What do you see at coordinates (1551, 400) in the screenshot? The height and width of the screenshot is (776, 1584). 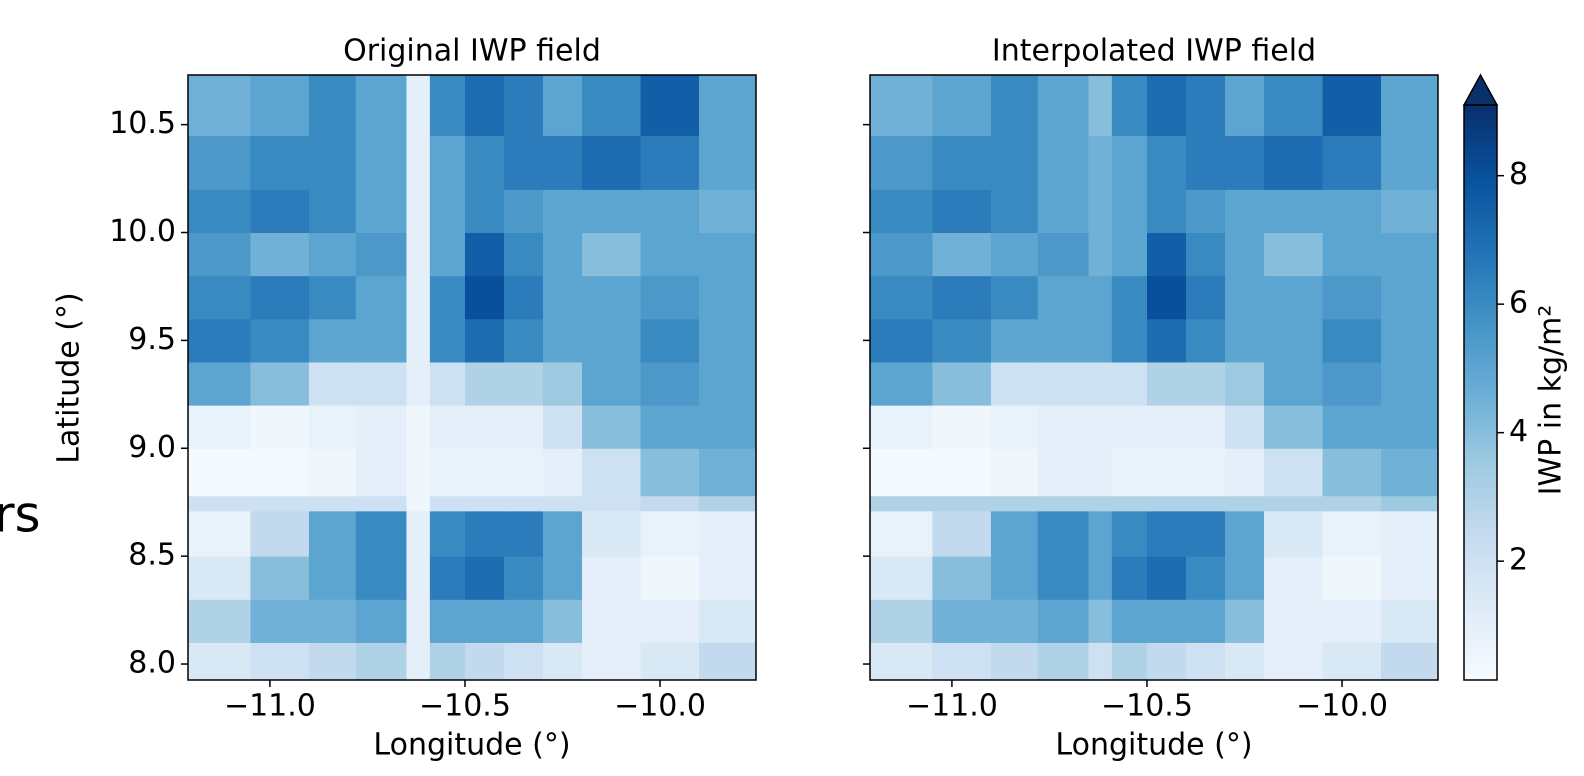 I see `colorbar-label: IWP in kg/m²` at bounding box center [1551, 400].